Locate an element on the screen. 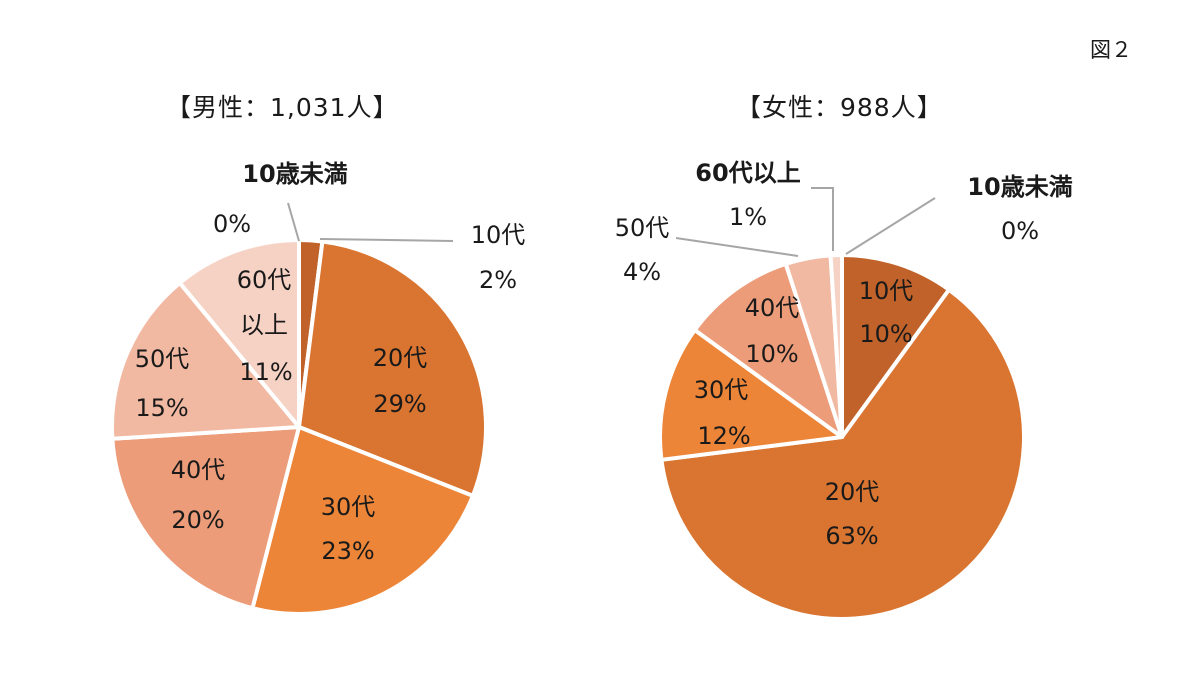 This screenshot has width=1200, height=675. slice-label-male-3: 30代 is located at coordinates (348, 507).